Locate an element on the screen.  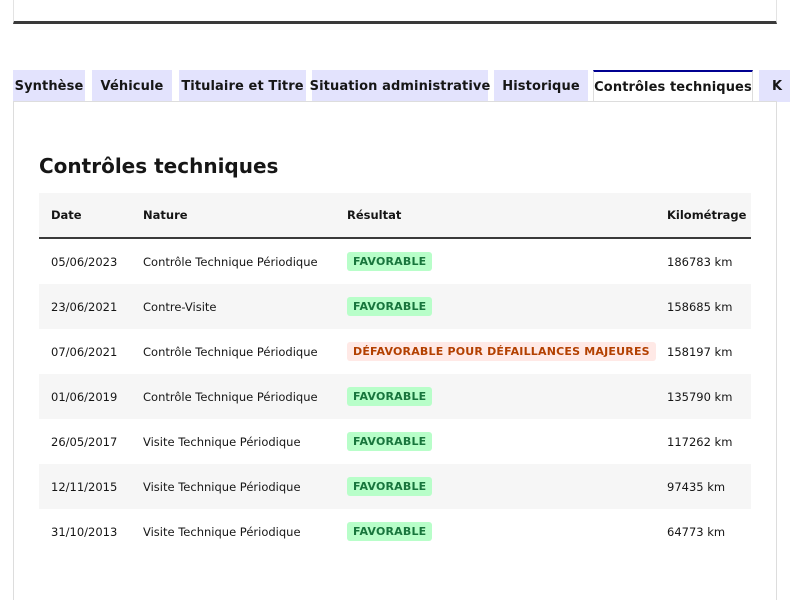
tab-label: Véhicule is located at coordinates (132, 86).